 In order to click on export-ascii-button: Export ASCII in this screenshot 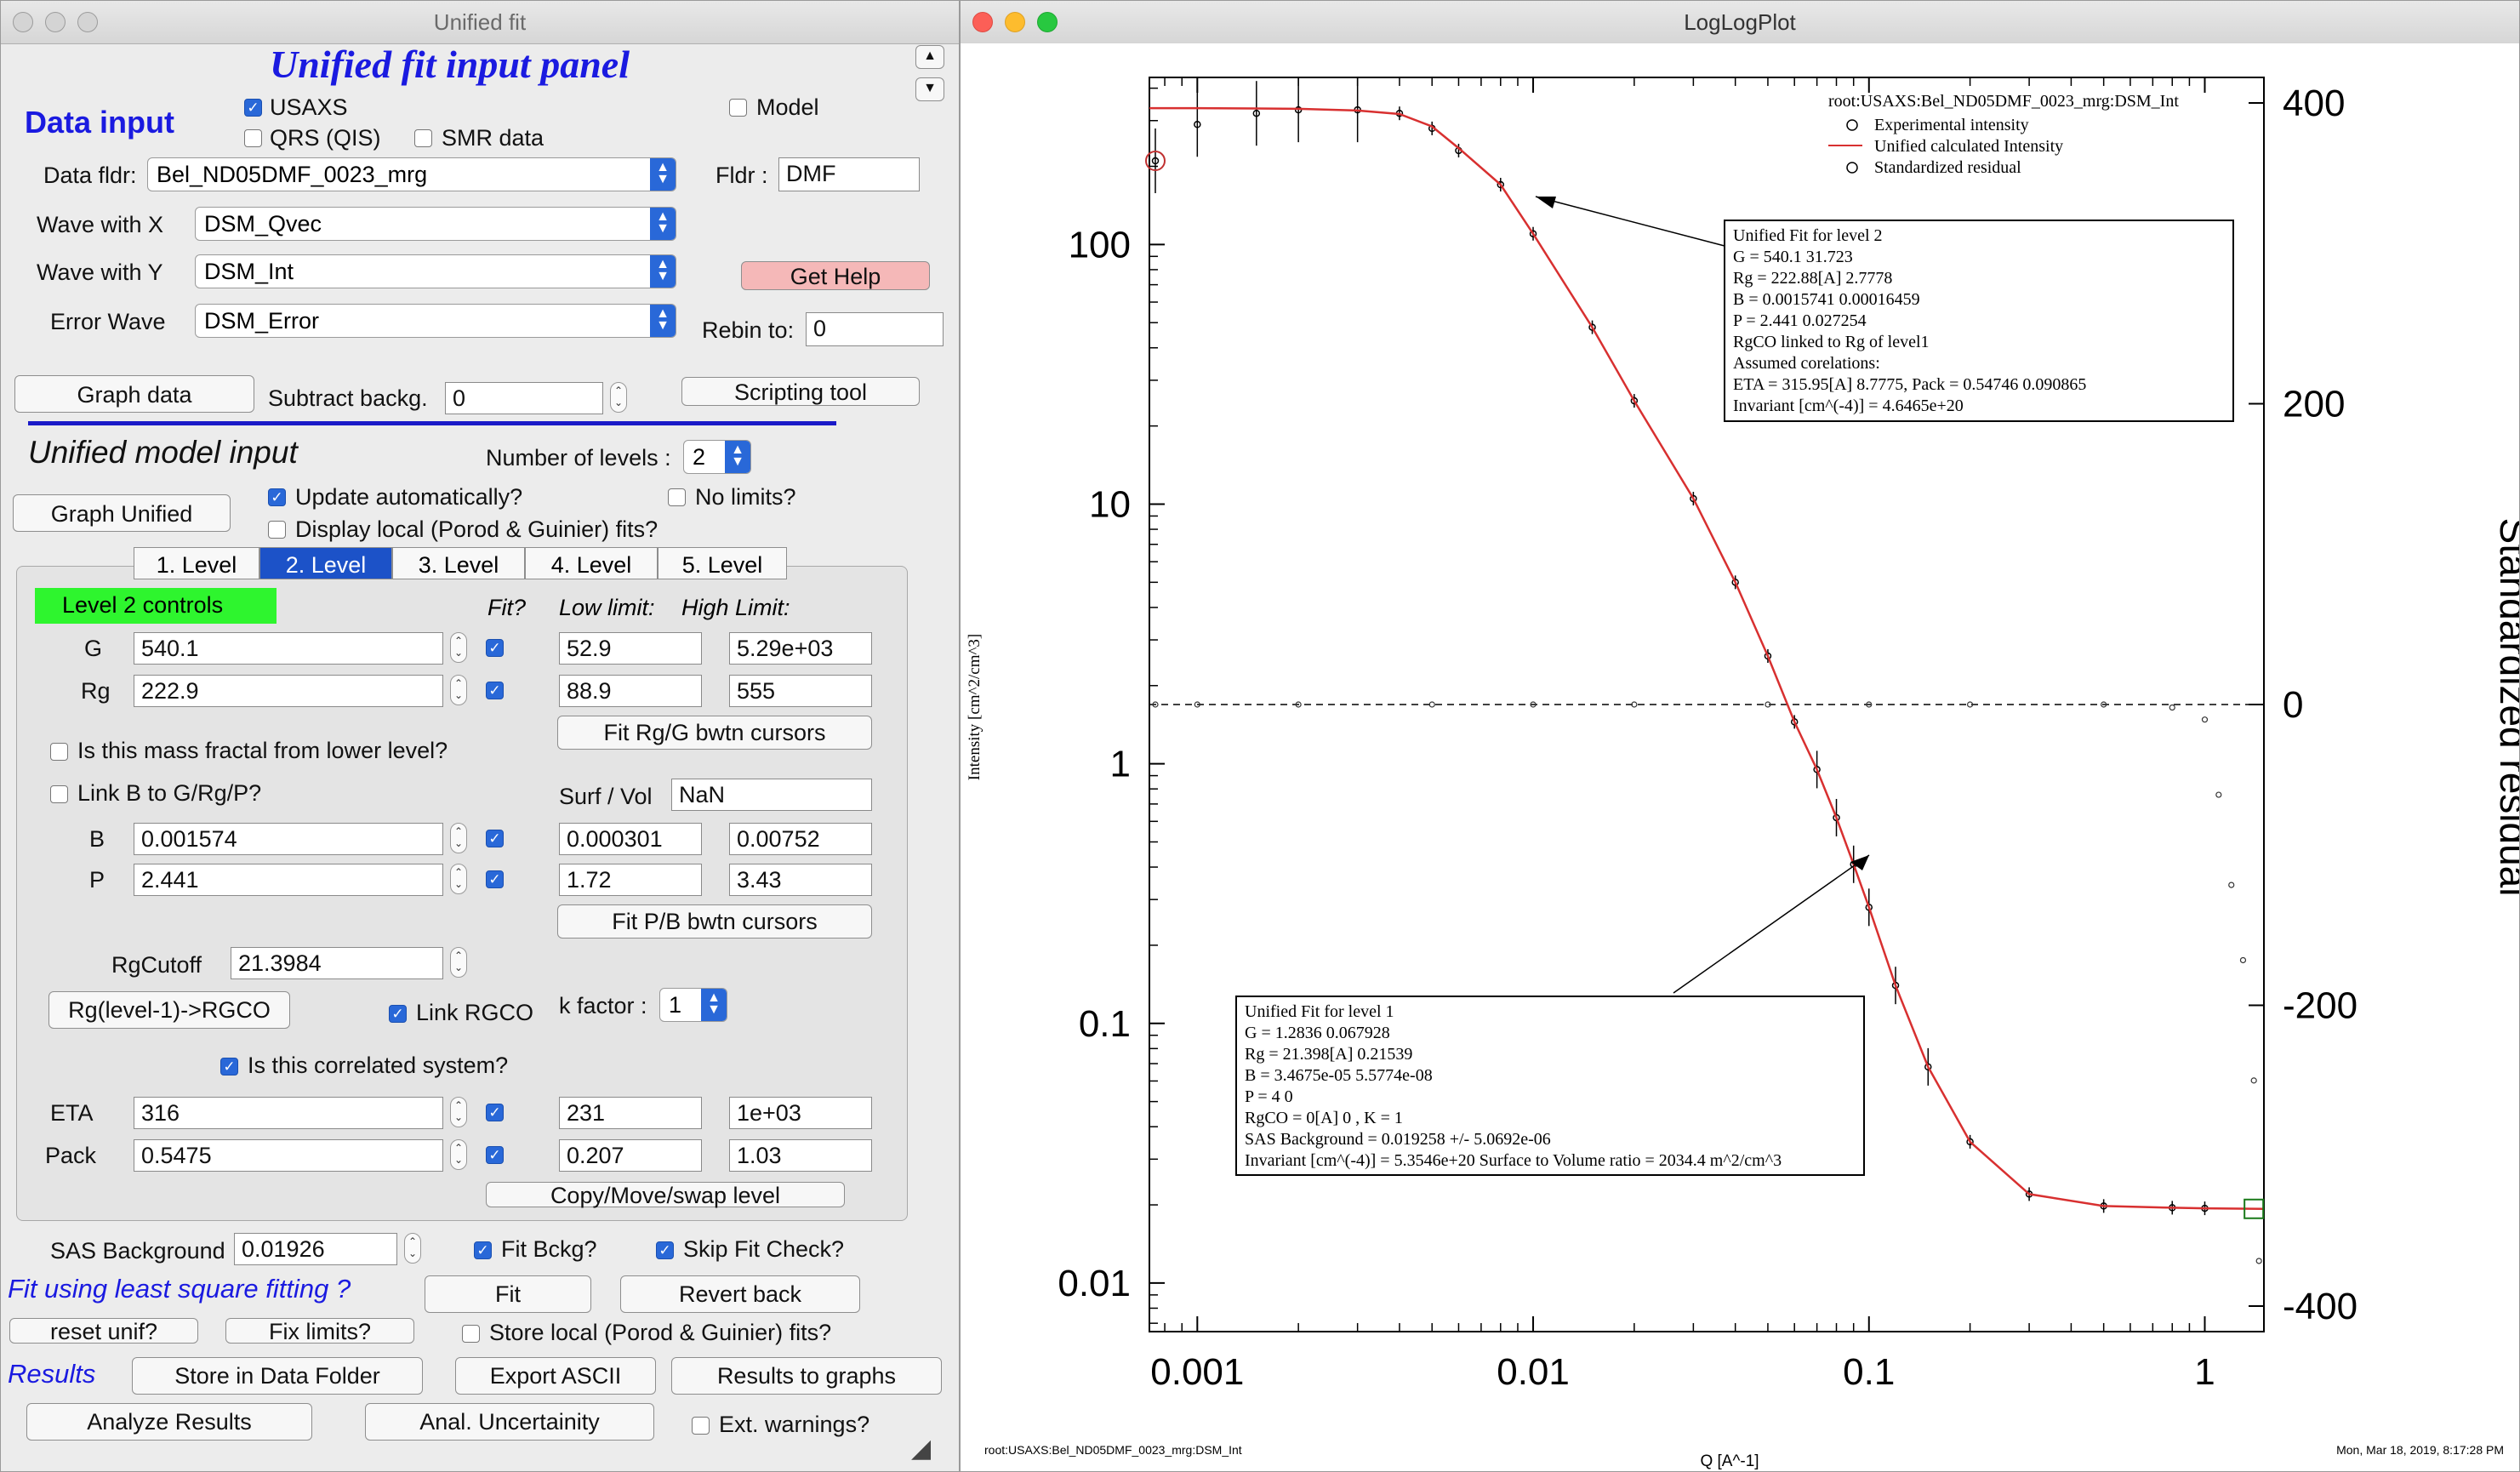, I will do `click(556, 1376)`.